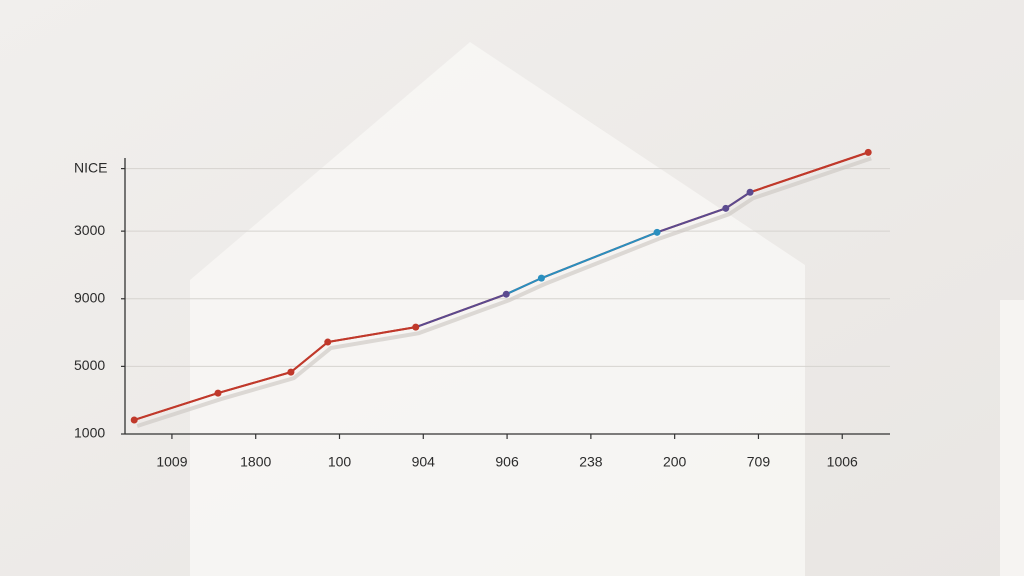 The width and height of the screenshot is (1024, 576). I want to click on y-tick-label: 9000, so click(89, 297).